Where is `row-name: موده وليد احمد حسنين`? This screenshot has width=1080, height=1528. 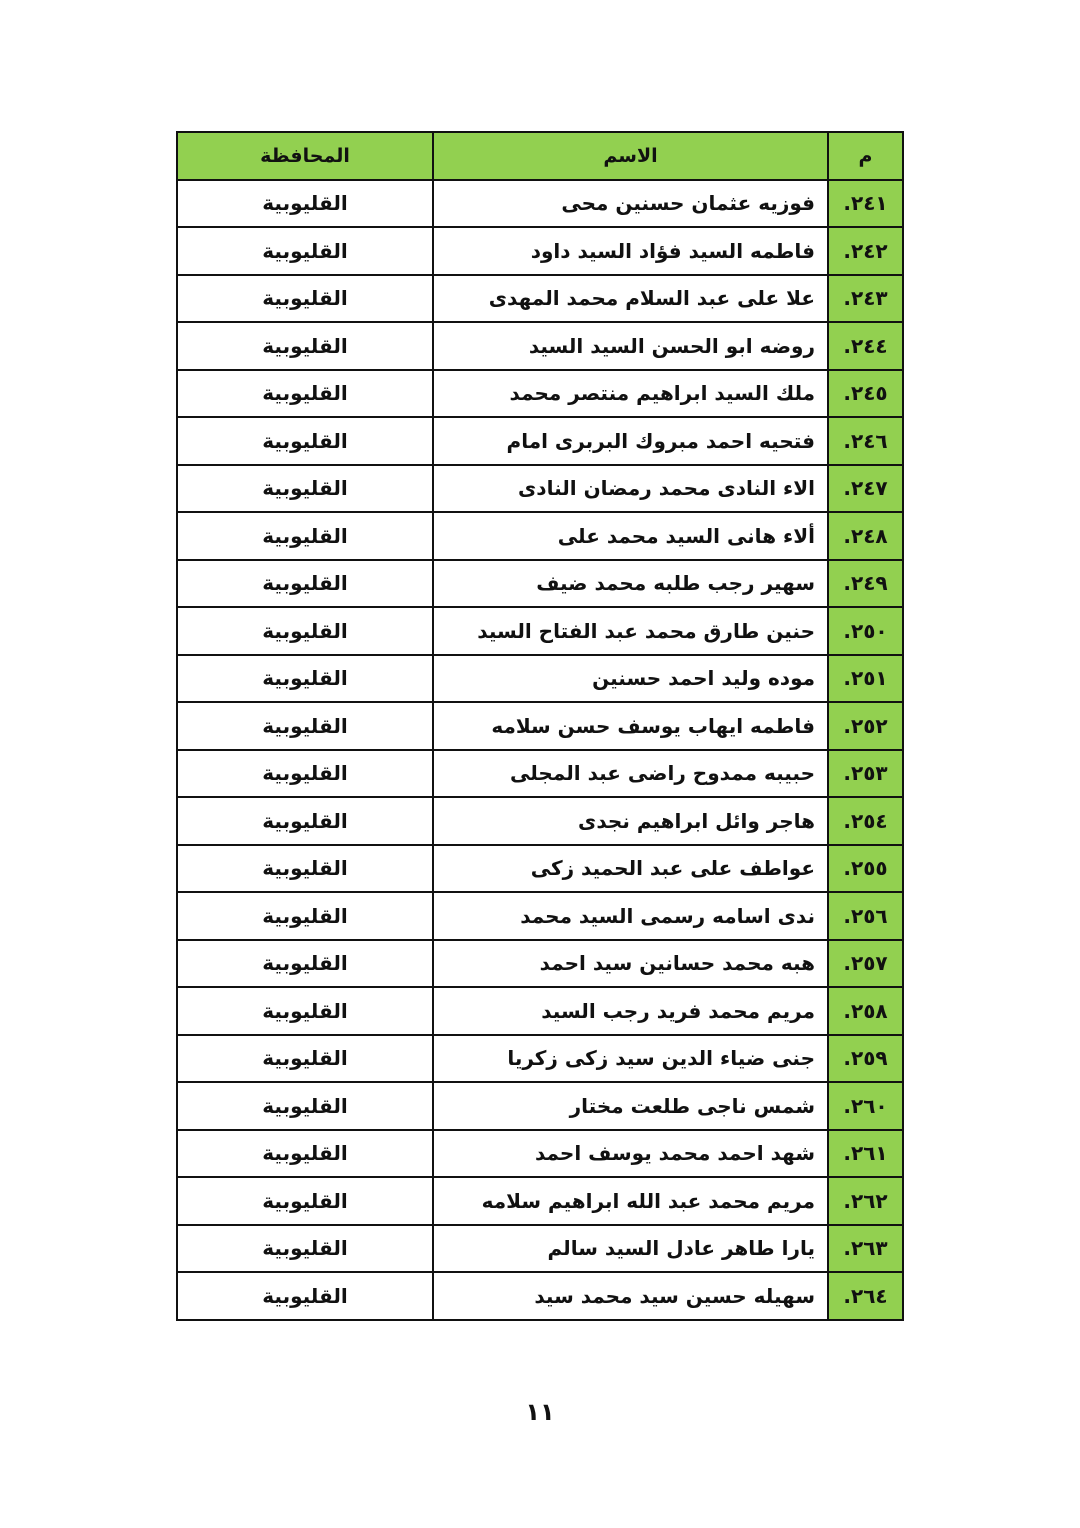
row-name: موده وليد احمد حسنين is located at coordinates (630, 678).